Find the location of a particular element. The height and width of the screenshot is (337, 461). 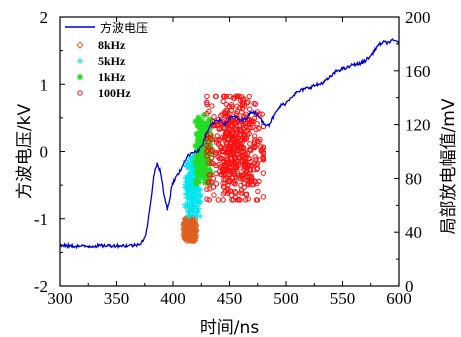

x-axis-title: 时间/ns is located at coordinates (230, 327).